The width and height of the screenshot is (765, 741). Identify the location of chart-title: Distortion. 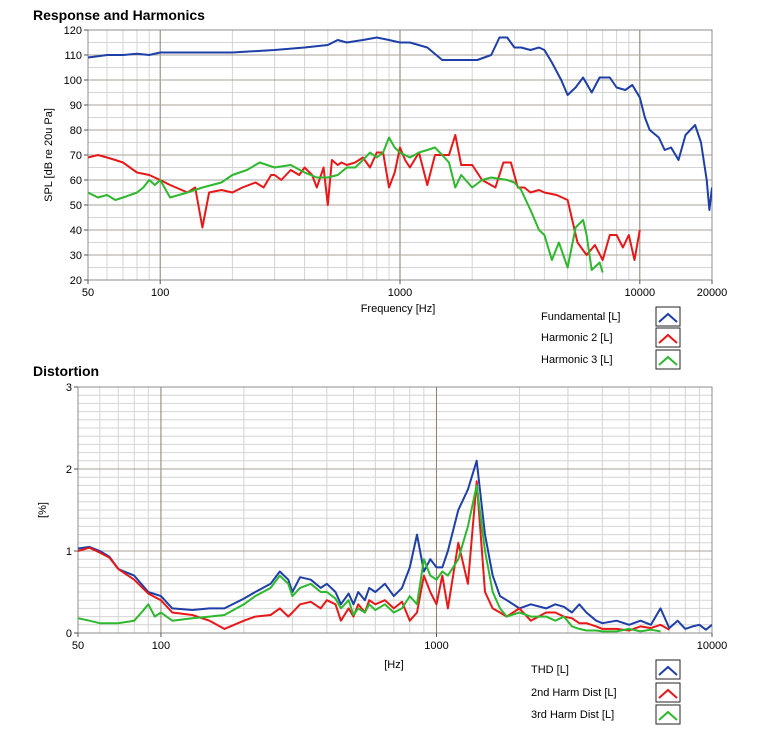
(66, 371).